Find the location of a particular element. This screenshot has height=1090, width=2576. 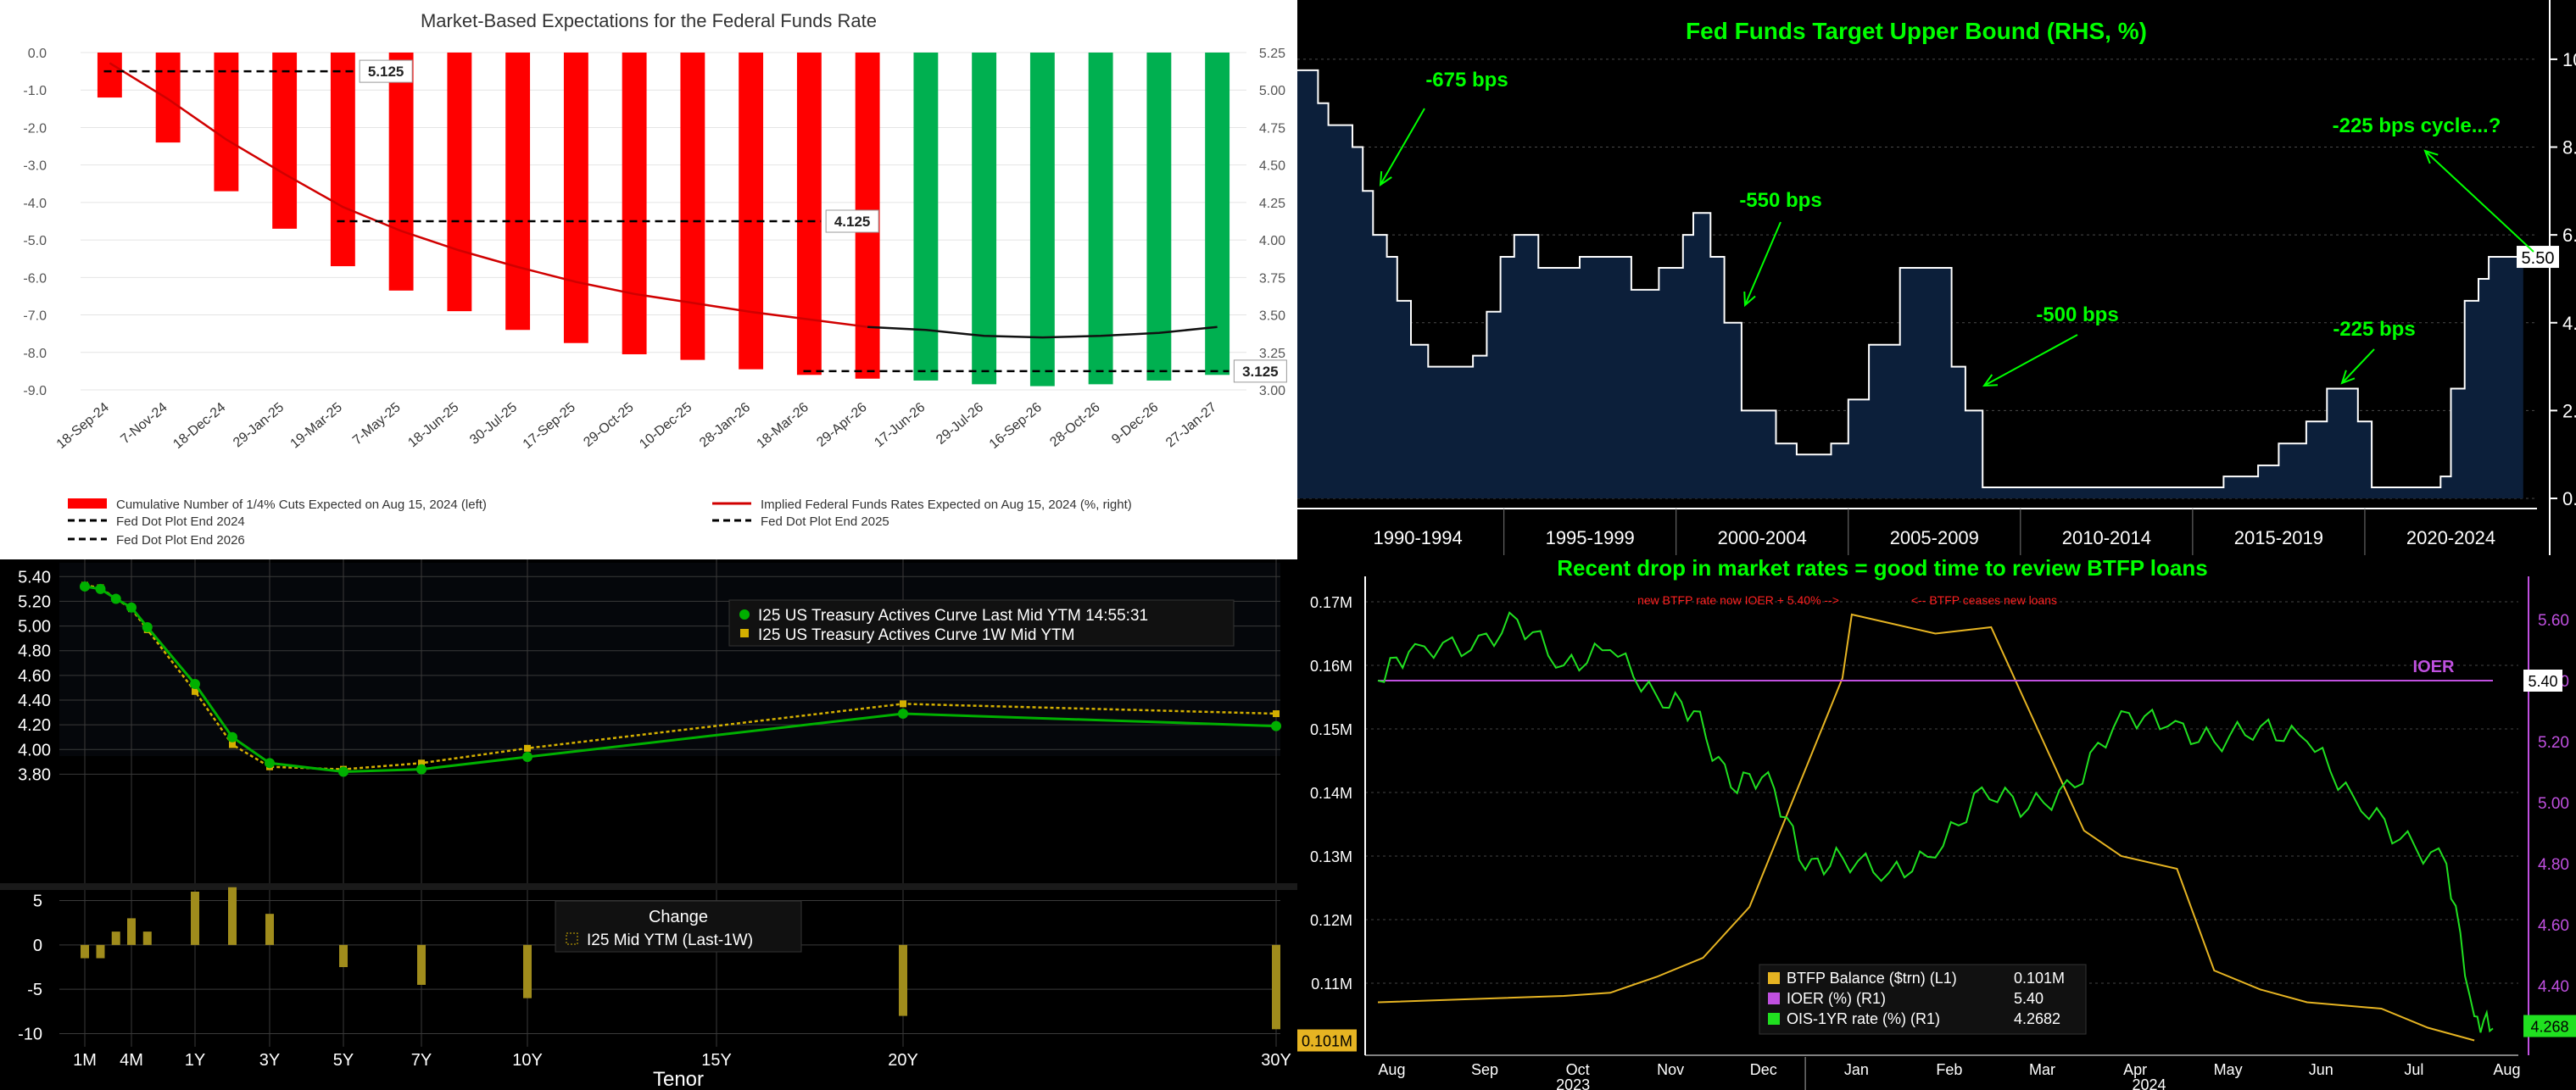

x-axis-tick: 15Y is located at coordinates (716, 1060).